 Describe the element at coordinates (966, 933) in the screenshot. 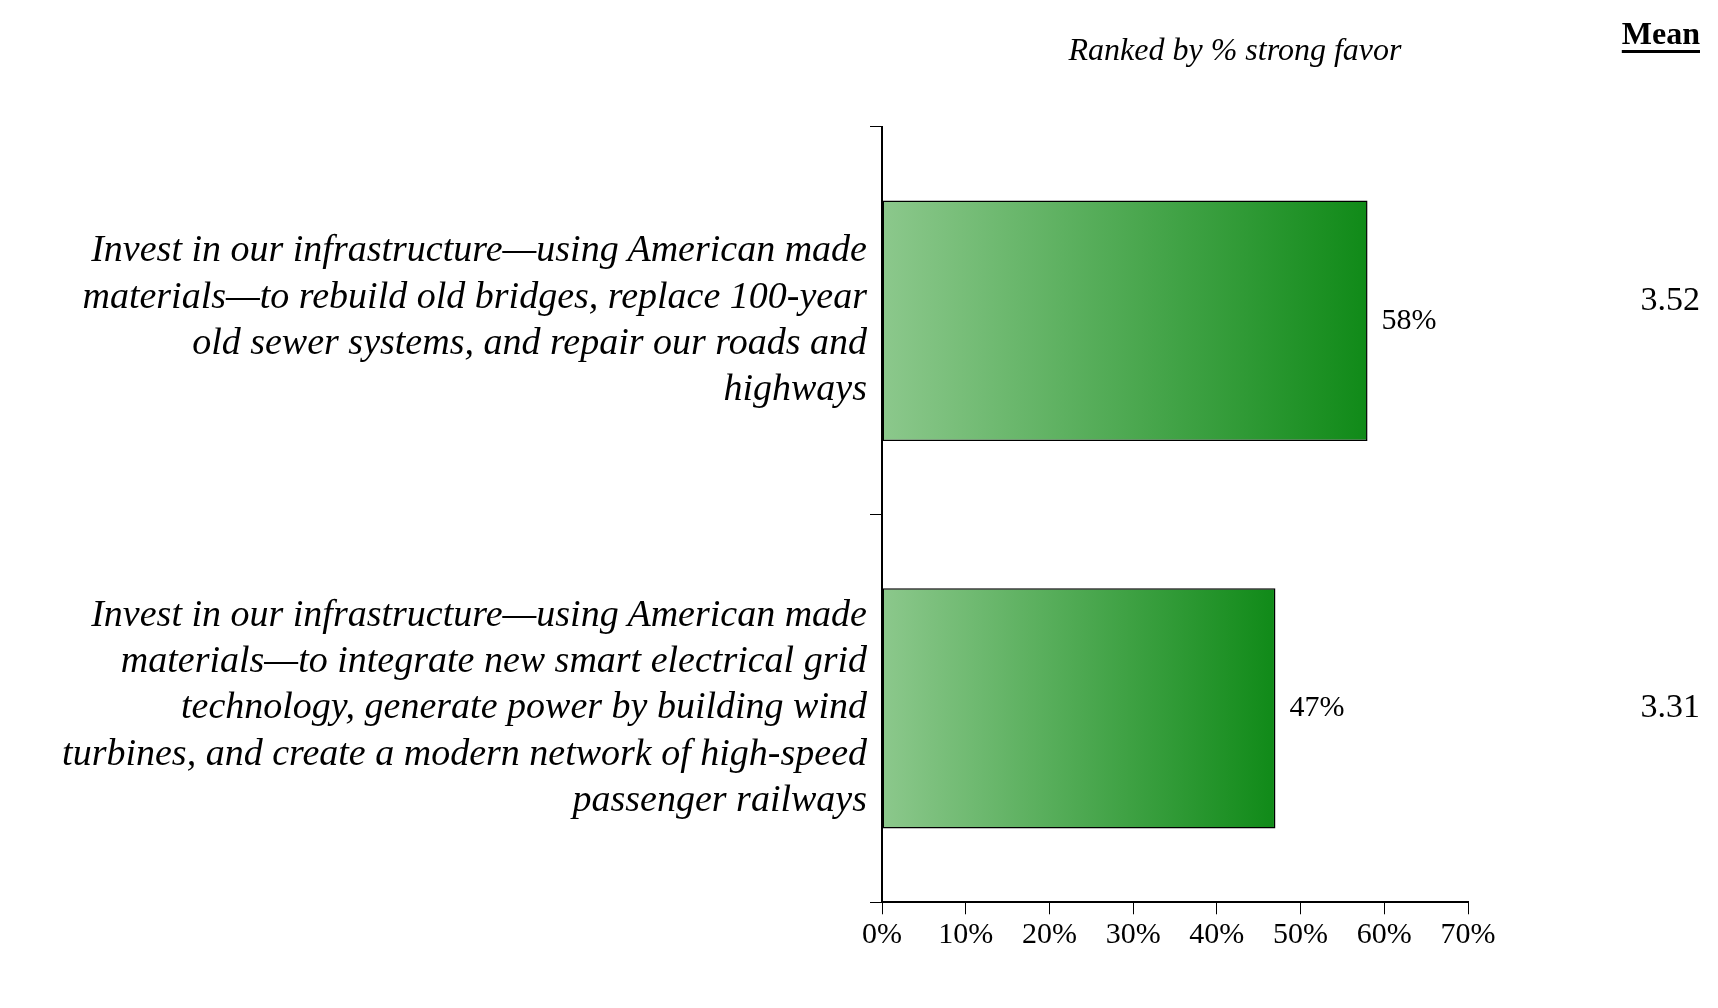

I see `x-tick-label: 10%` at that location.